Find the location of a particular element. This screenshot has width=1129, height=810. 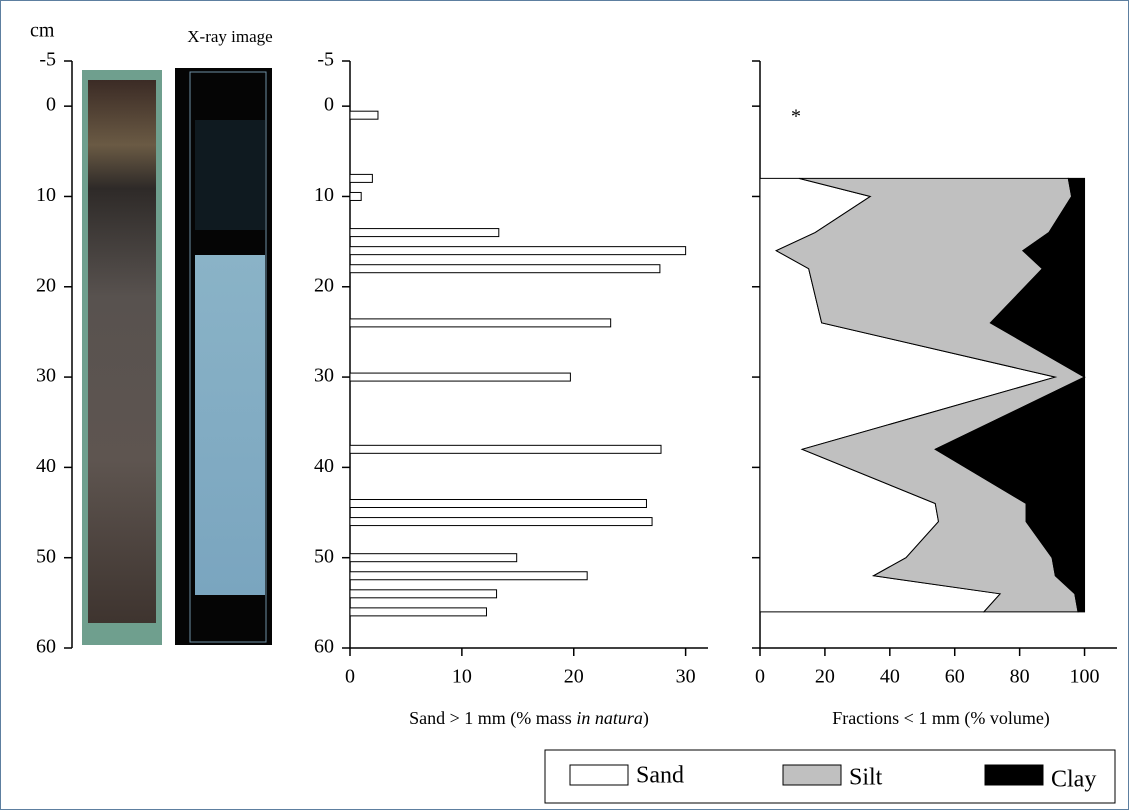

x-label-part: ) is located at coordinates (646, 718).